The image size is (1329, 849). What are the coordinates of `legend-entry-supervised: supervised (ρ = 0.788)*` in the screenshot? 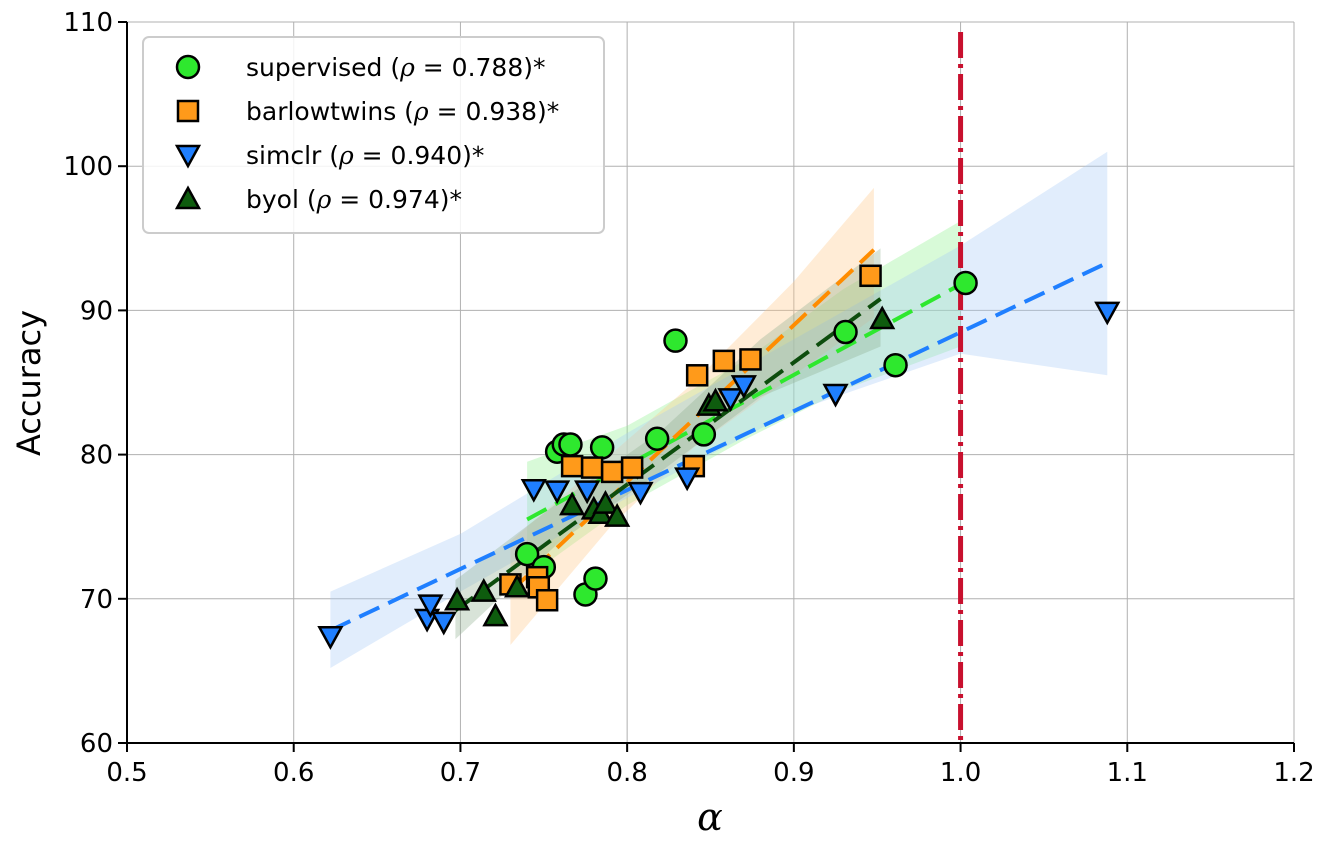 It's located at (396, 67).